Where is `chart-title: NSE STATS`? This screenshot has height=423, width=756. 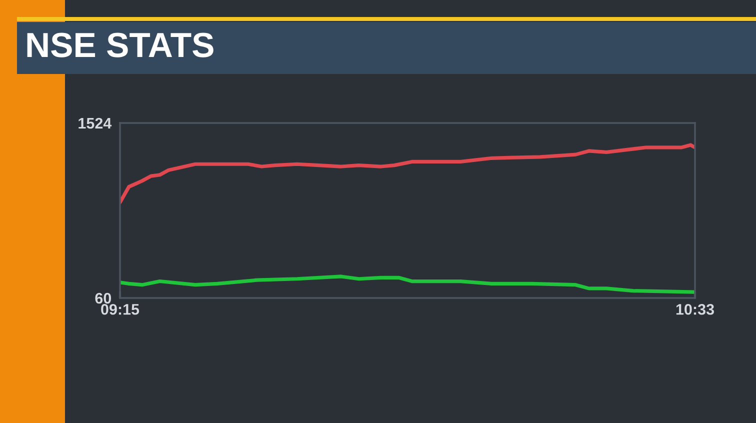
chart-title: NSE STATS is located at coordinates (120, 45).